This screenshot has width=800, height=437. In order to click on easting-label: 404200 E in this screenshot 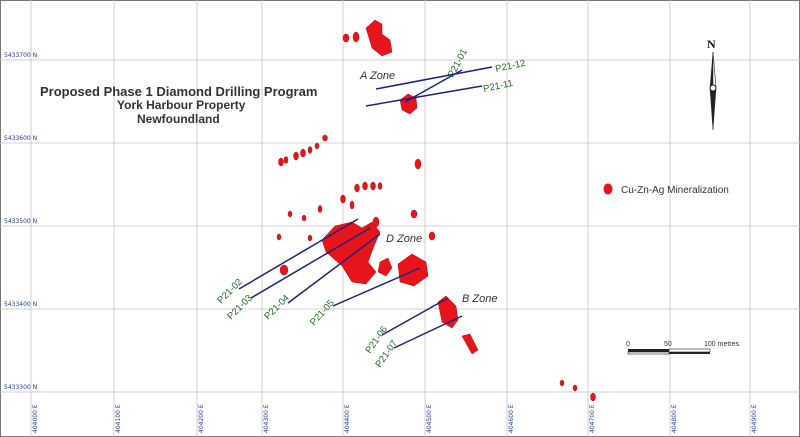, I will do `click(201, 418)`.